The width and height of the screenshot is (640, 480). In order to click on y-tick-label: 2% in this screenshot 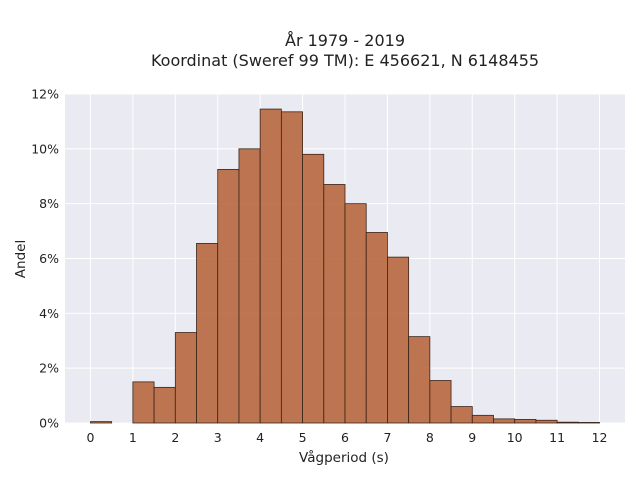, I will do `click(49, 368)`.